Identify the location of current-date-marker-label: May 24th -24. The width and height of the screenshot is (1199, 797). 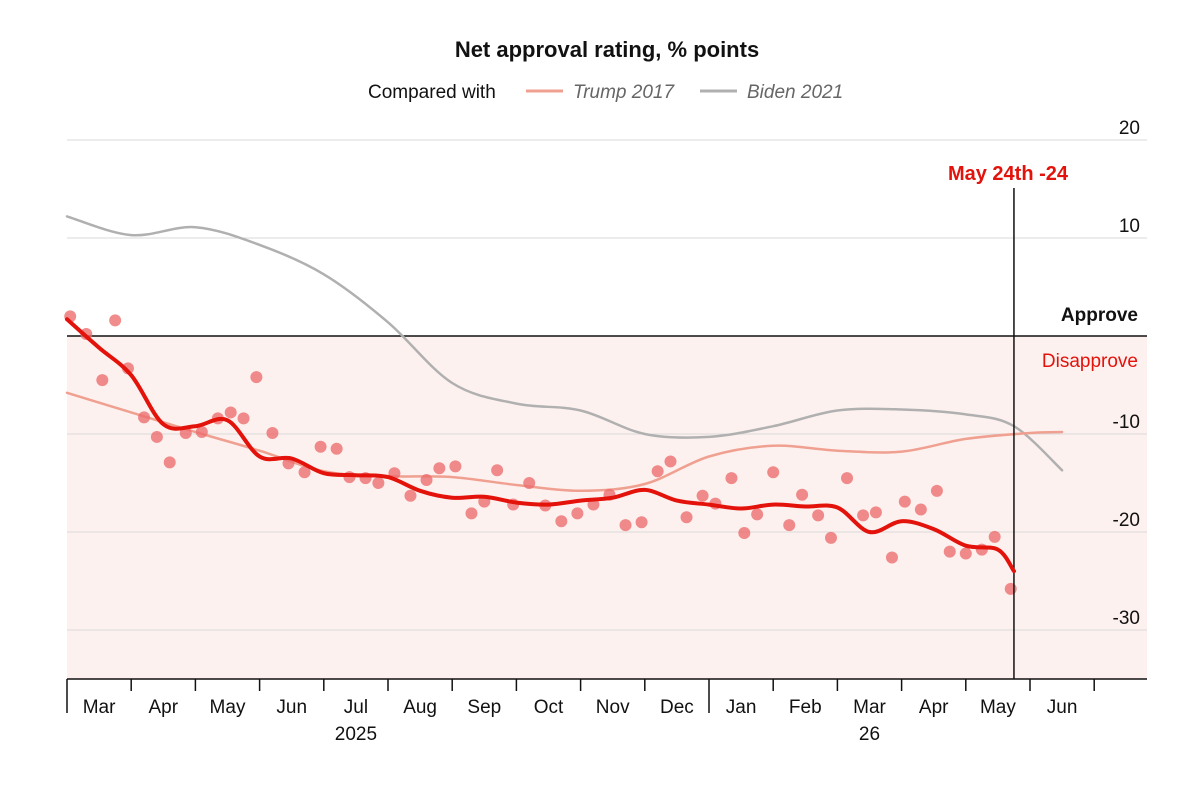
(1008, 174).